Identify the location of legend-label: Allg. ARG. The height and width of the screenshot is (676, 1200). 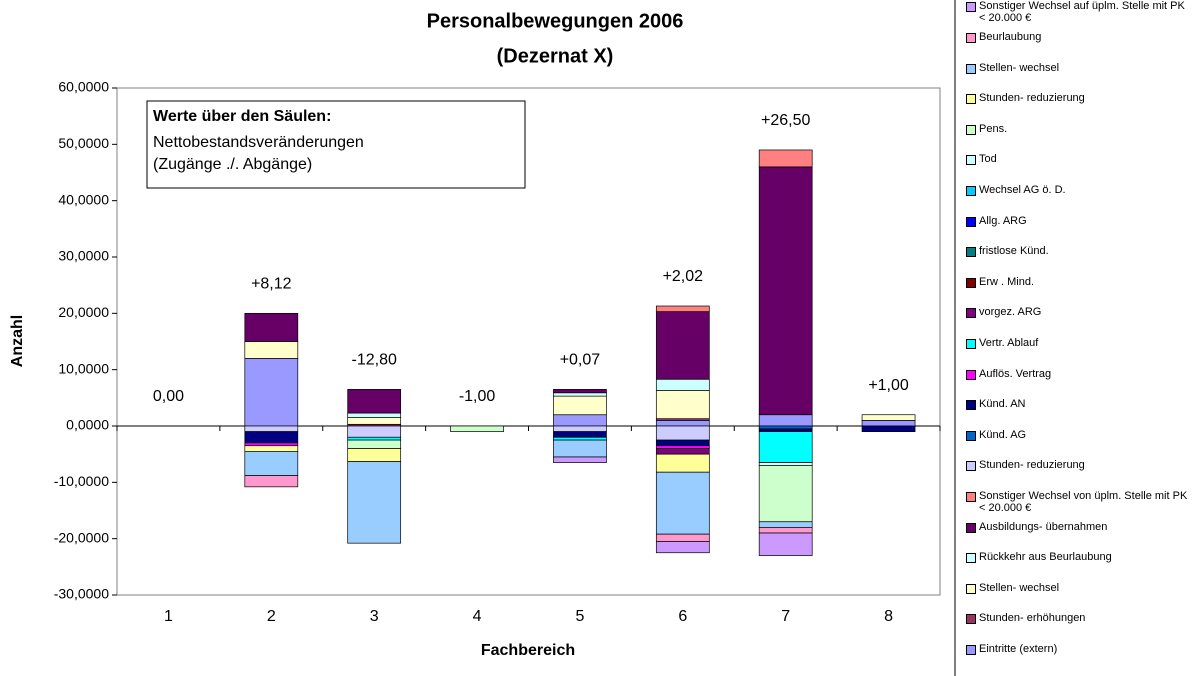
(1003, 220).